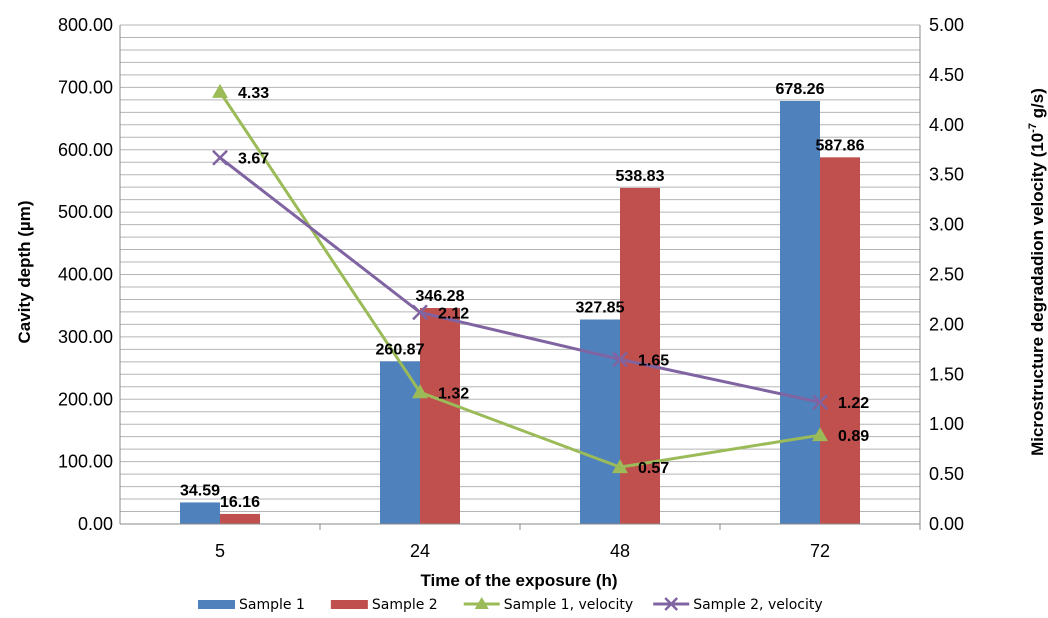 The height and width of the screenshot is (618, 1048). What do you see at coordinates (85, 275) in the screenshot?
I see `y-tick-label: 400.00` at bounding box center [85, 275].